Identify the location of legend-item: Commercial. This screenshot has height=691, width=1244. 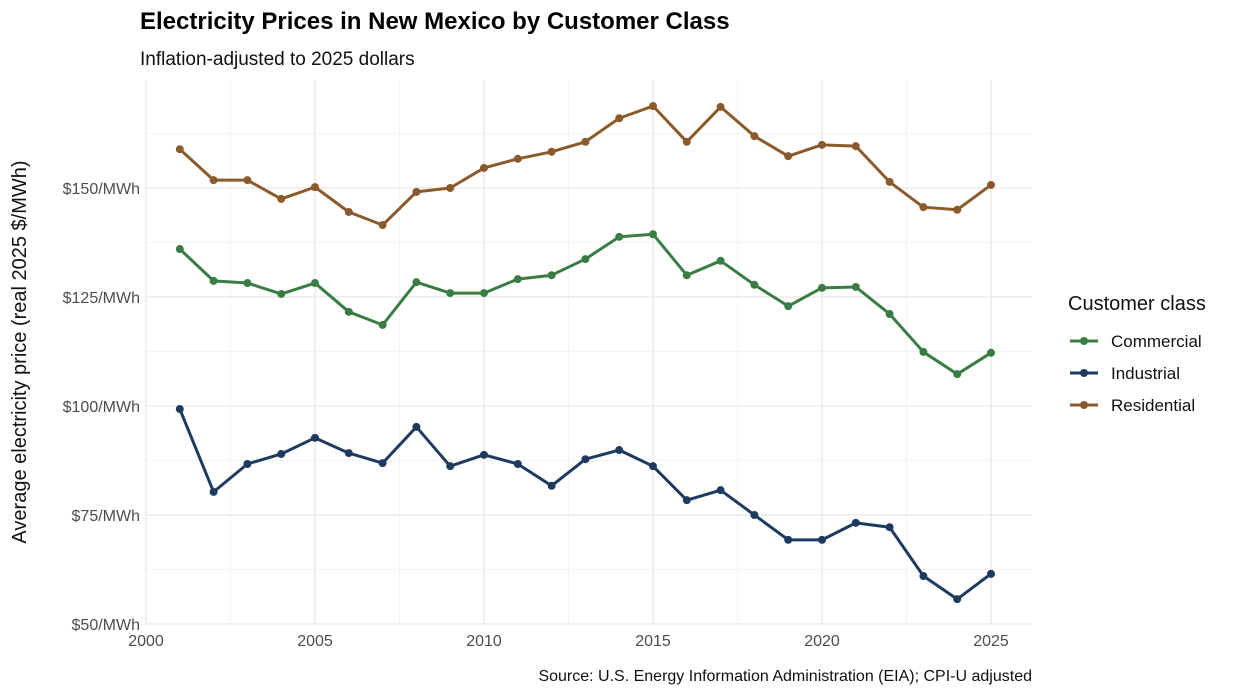
(1136, 341).